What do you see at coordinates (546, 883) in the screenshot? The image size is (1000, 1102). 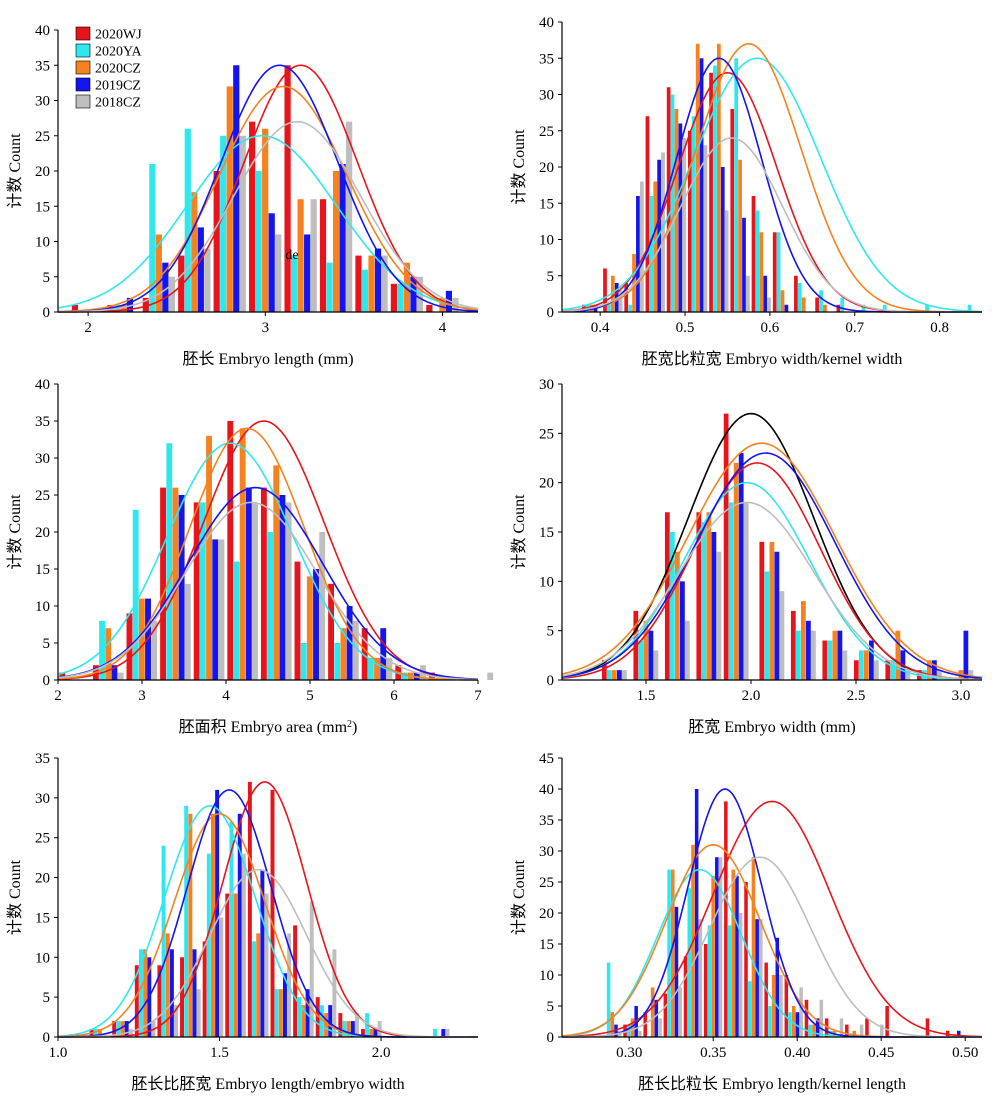 I see `y-tick-label: 25` at bounding box center [546, 883].